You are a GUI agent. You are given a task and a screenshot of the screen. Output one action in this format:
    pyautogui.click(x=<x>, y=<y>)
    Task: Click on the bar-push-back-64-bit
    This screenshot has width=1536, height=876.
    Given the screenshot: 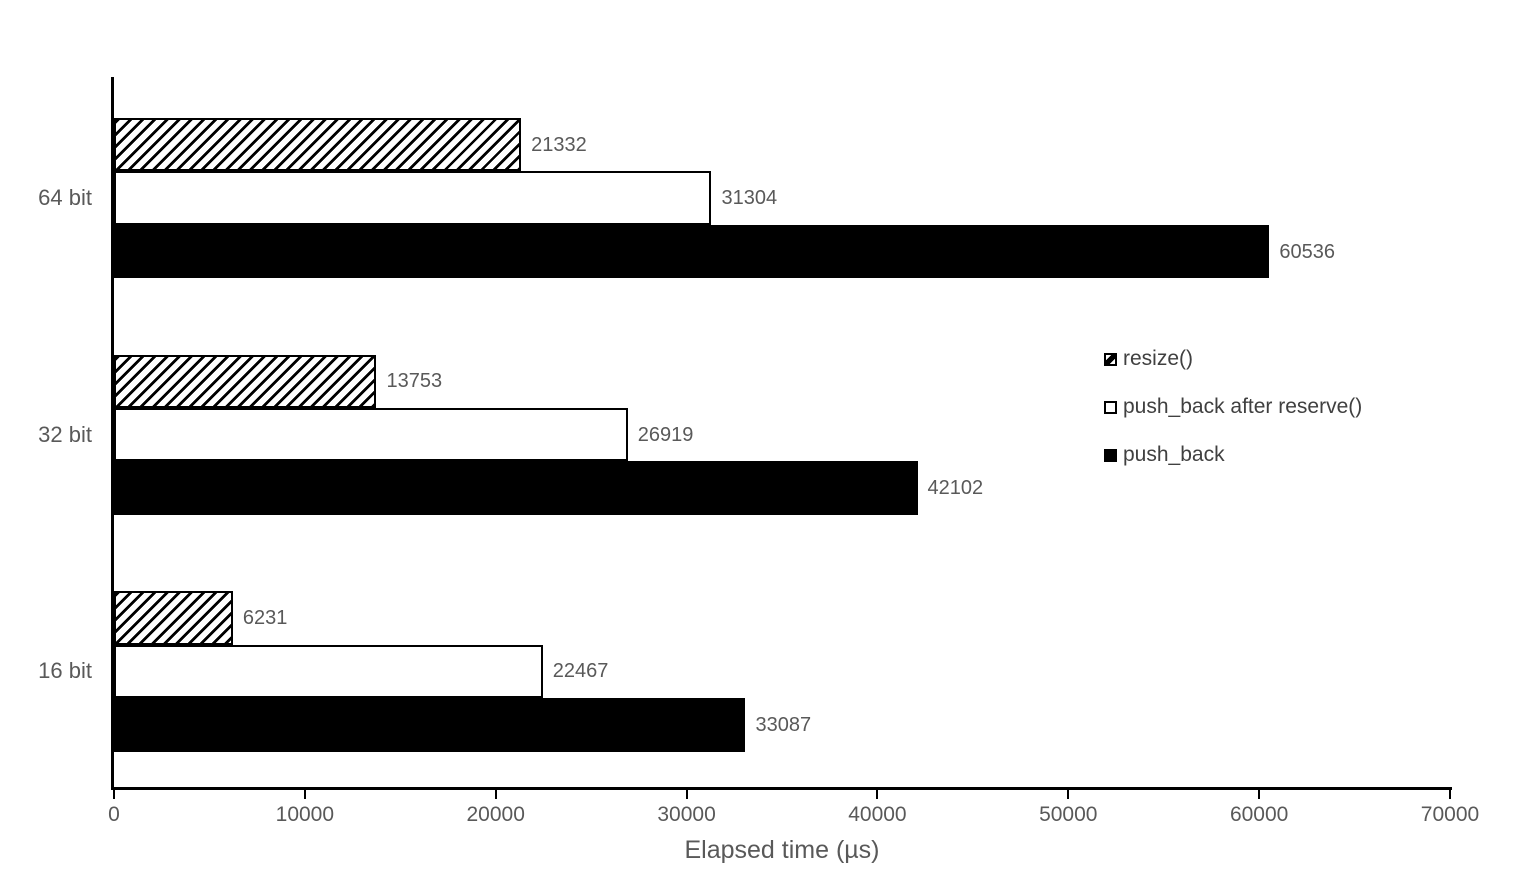 What is the action you would take?
    pyautogui.click(x=692, y=251)
    